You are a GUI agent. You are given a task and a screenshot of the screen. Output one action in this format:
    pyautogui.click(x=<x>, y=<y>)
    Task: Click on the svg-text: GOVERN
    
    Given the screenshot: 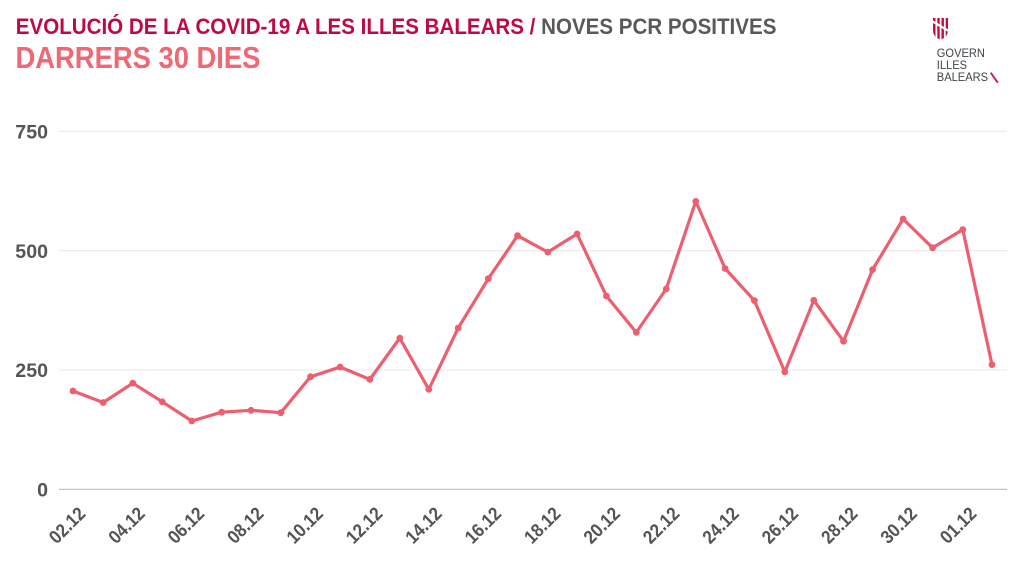 What is the action you would take?
    pyautogui.click(x=961, y=54)
    